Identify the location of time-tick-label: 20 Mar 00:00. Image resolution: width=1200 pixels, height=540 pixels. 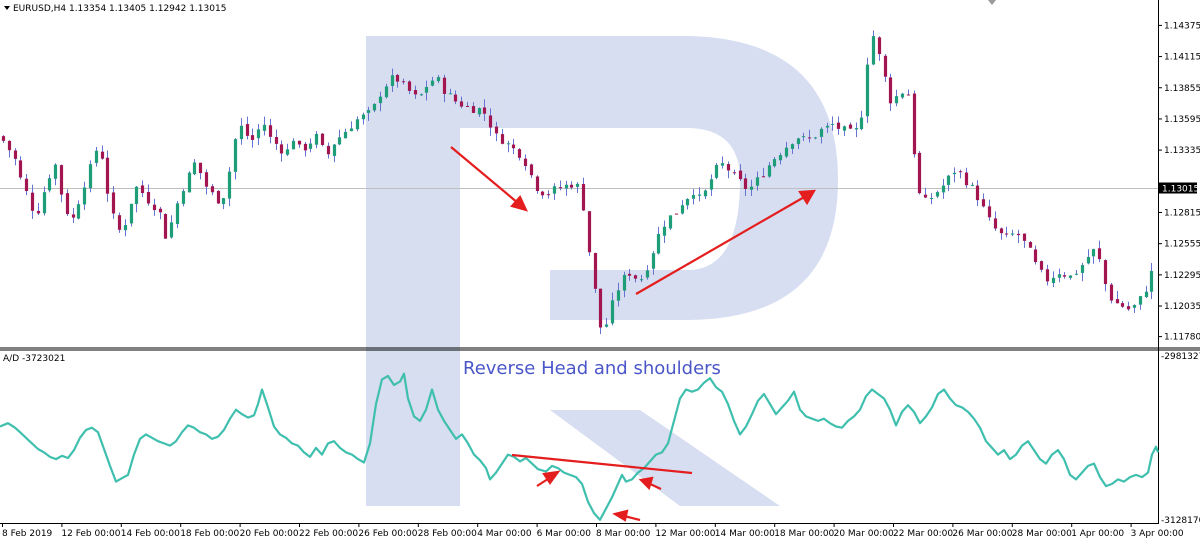
(864, 534).